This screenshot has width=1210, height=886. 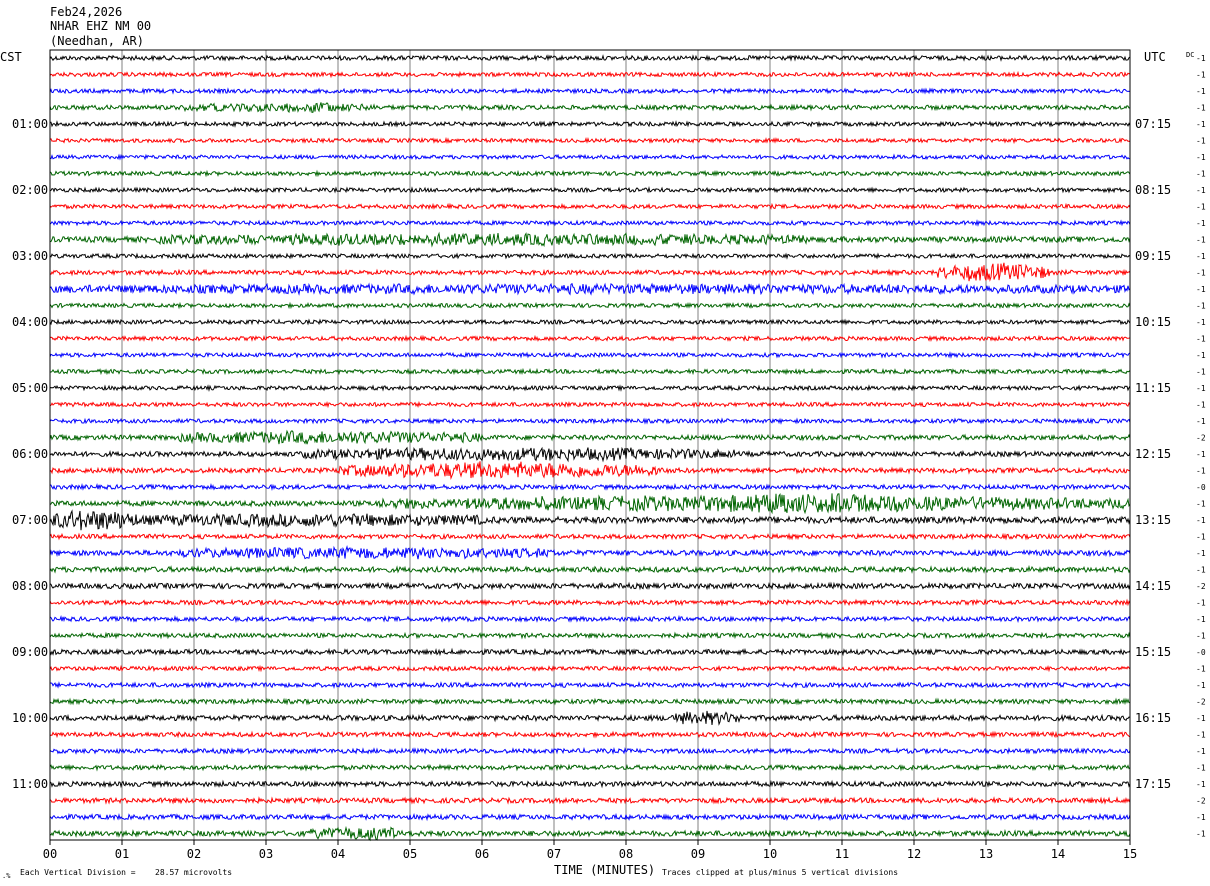 I want to click on x-tick-label: 08, so click(x=626, y=854).